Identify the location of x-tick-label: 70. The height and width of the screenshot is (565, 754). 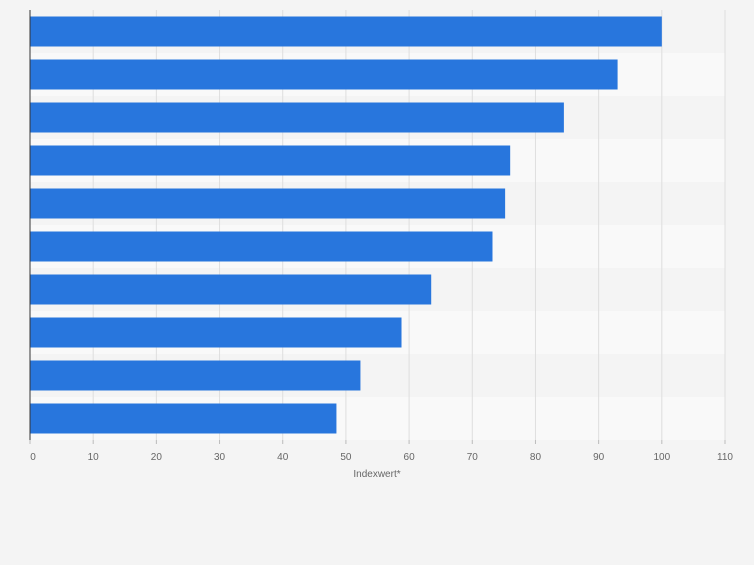
(473, 457).